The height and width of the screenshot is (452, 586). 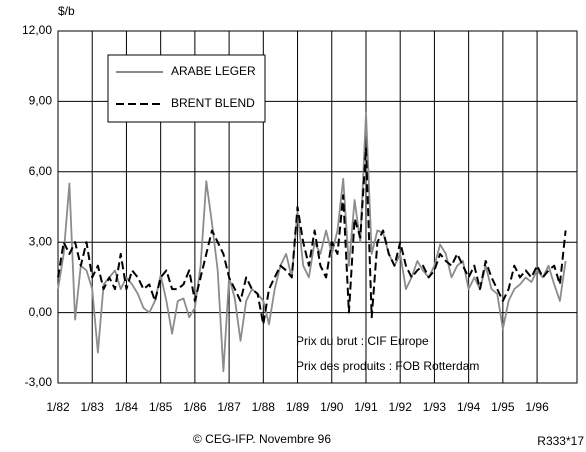 What do you see at coordinates (435, 407) in the screenshot?
I see `x-tick-label: 1/93` at bounding box center [435, 407].